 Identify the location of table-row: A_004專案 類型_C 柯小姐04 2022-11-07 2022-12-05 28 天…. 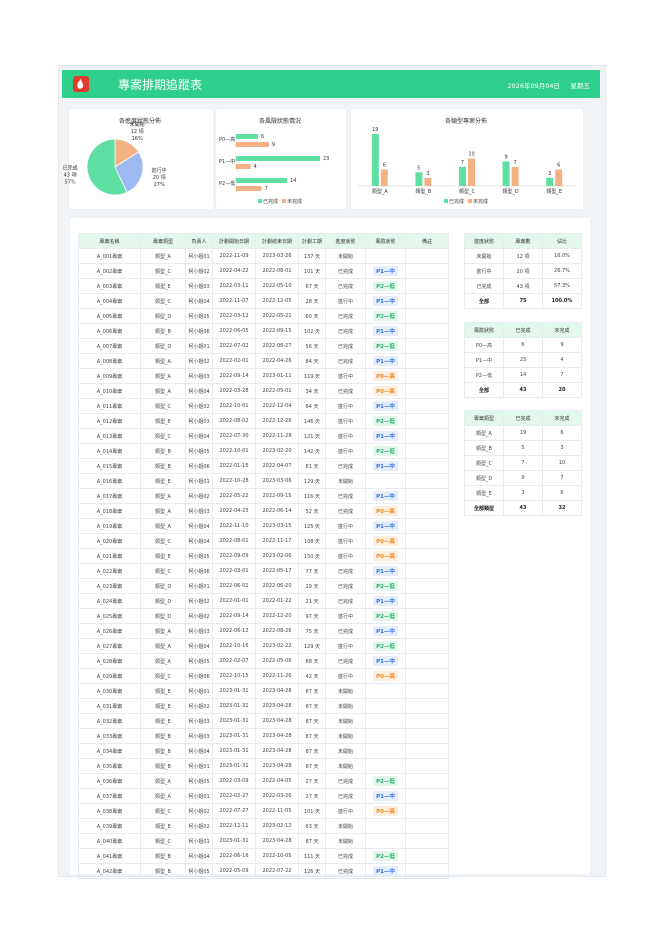
(263, 301).